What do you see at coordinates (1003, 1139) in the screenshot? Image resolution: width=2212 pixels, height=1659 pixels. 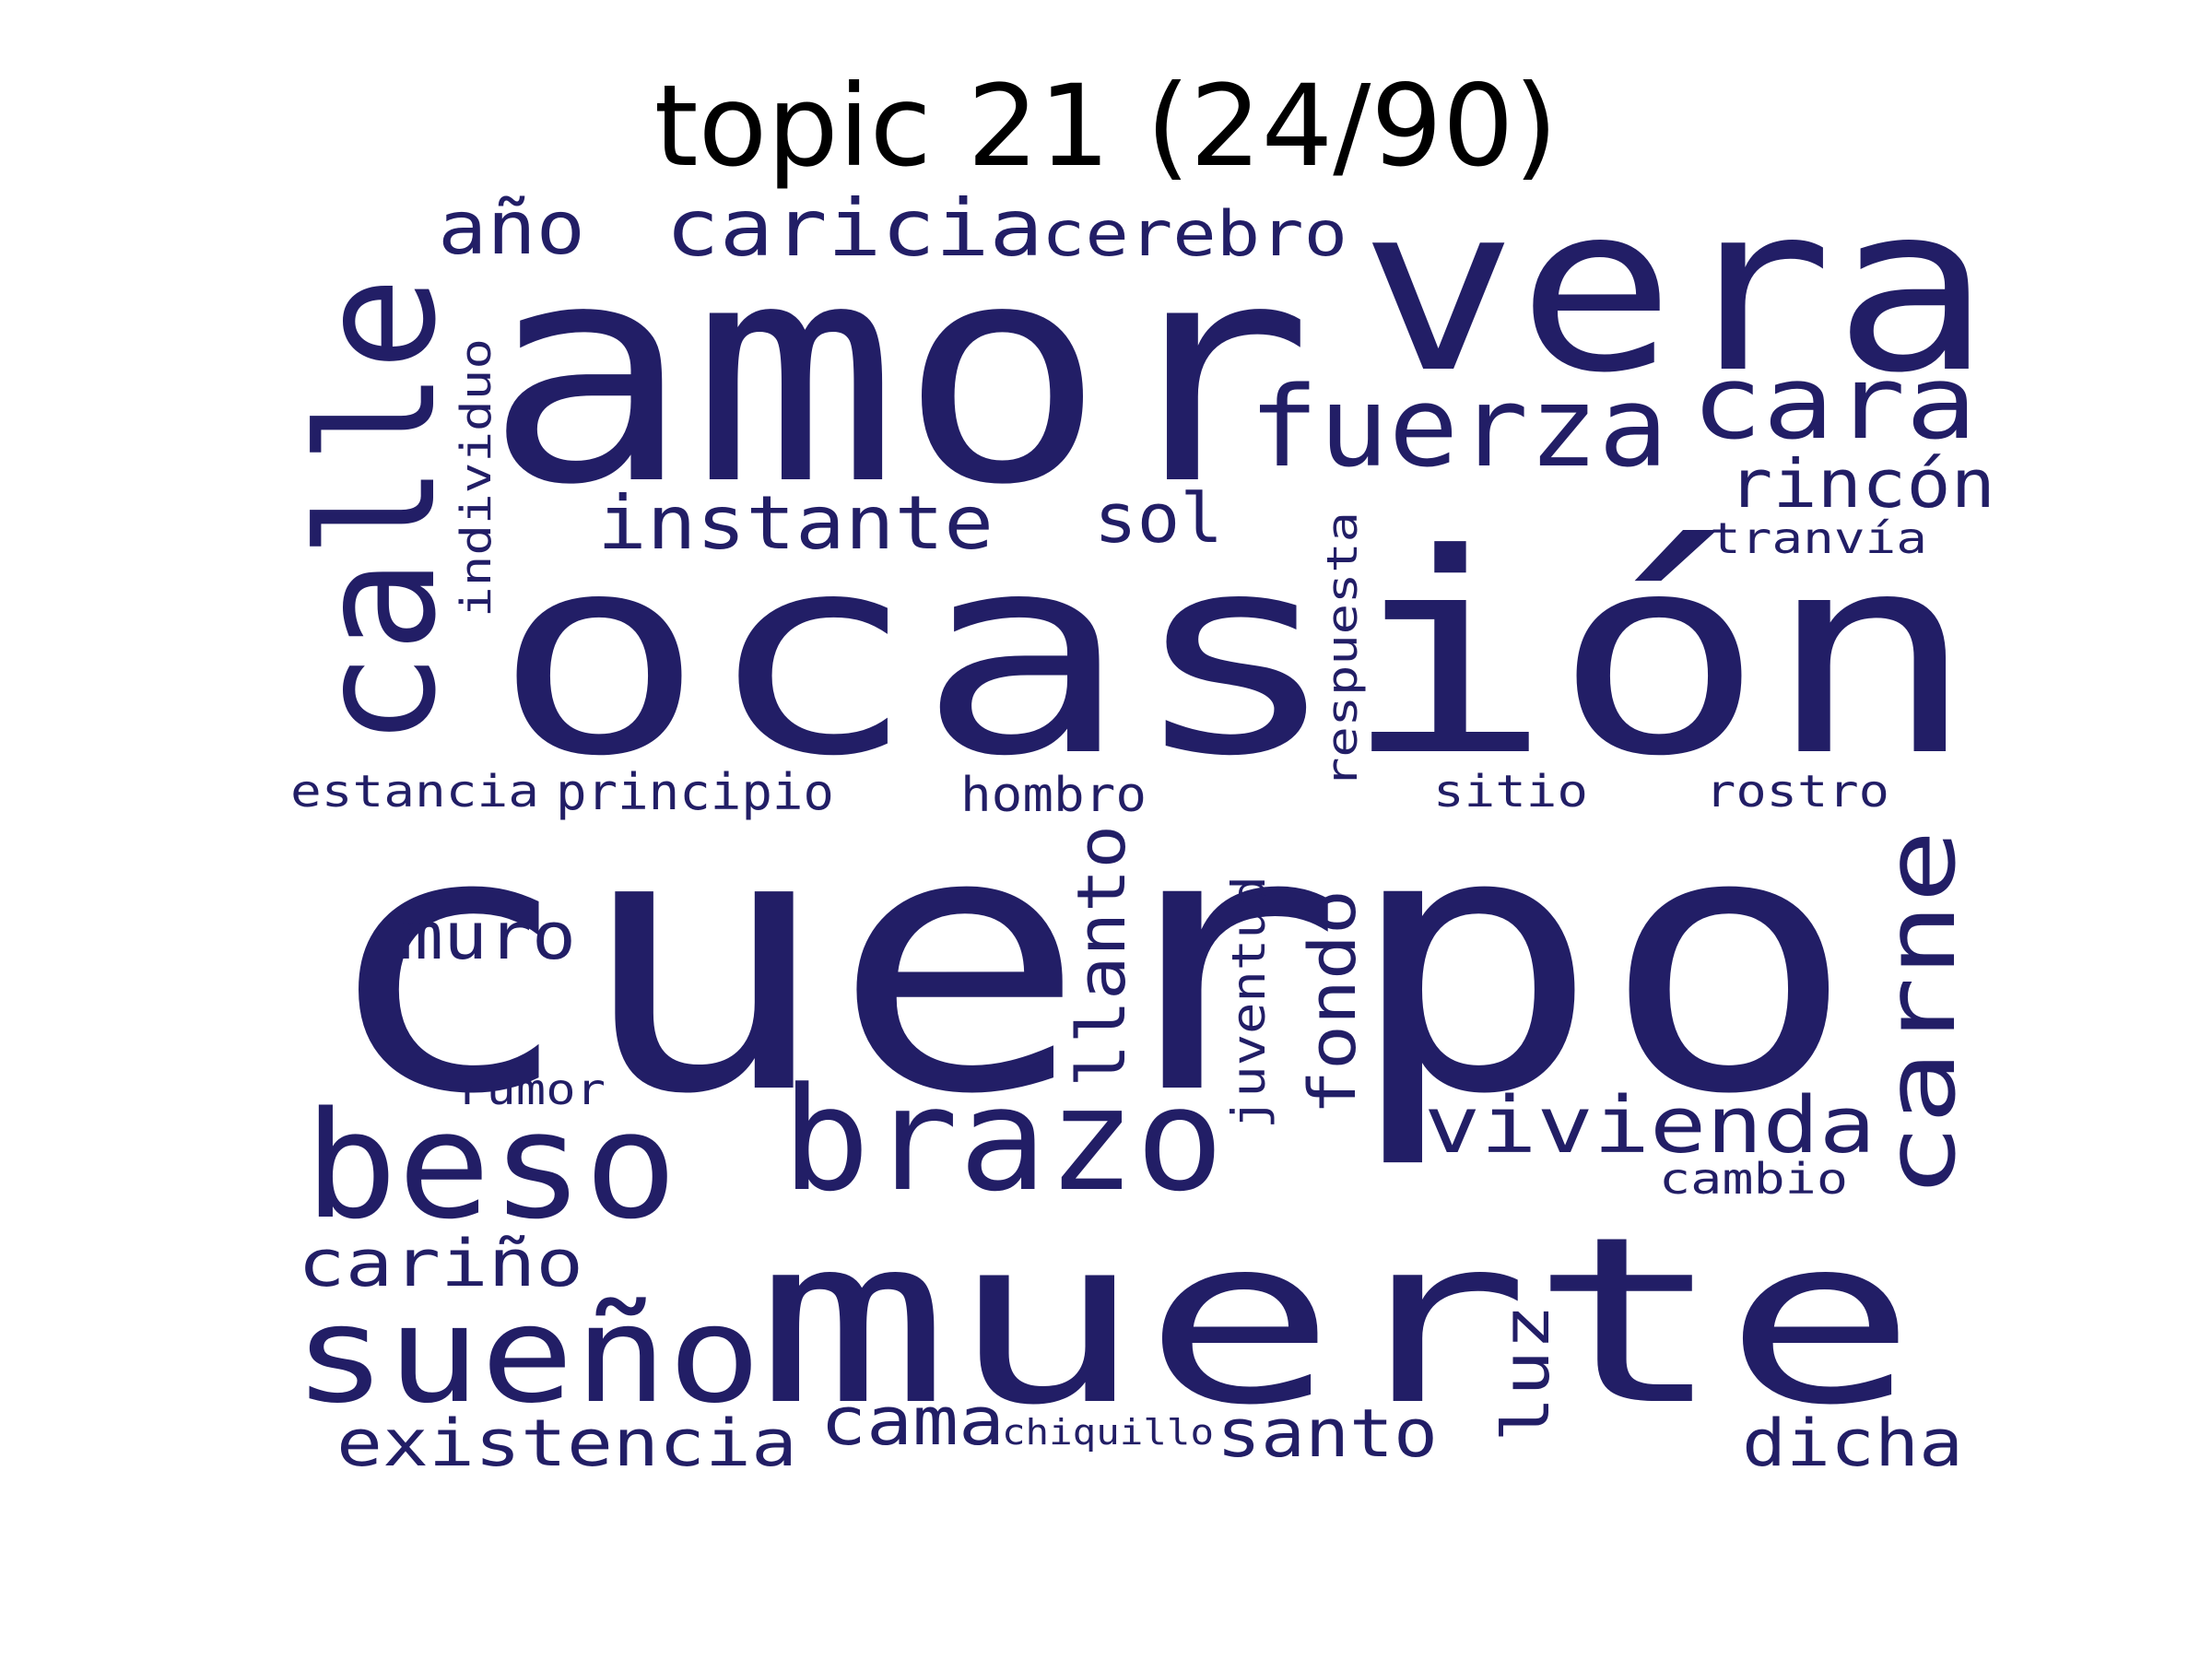 I see `word-brazo: brazo` at bounding box center [1003, 1139].